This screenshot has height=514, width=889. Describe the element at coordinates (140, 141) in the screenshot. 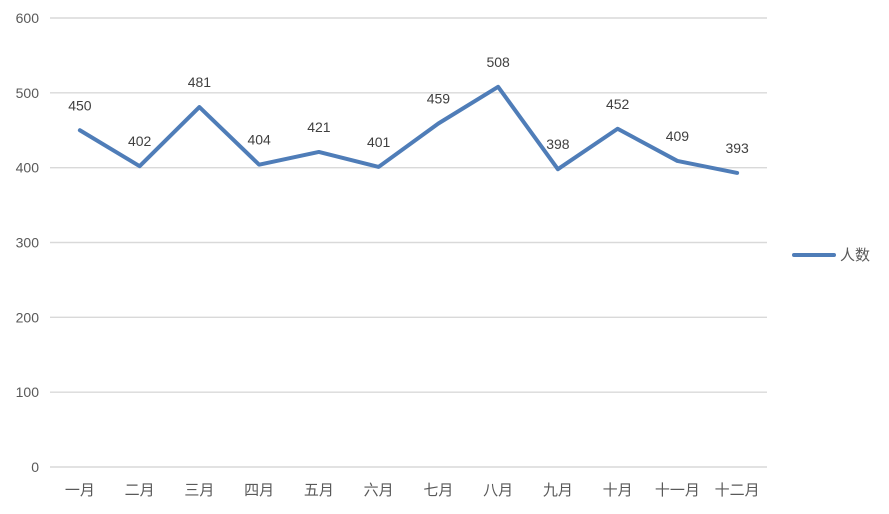

I see `data-label: 402` at that location.